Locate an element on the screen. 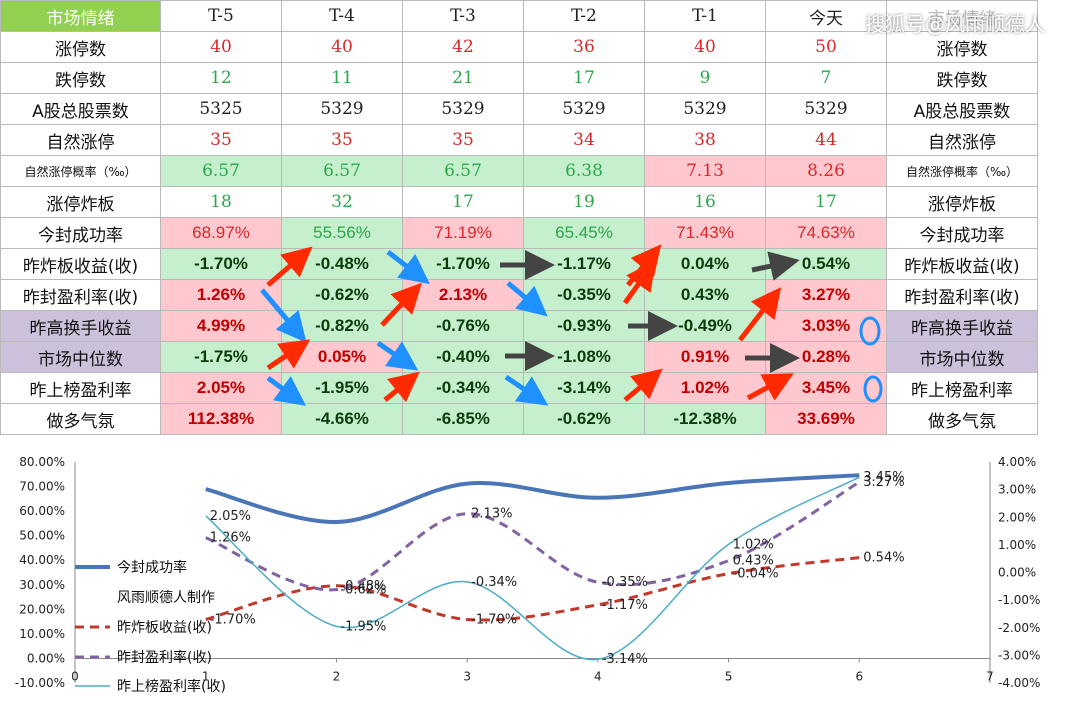 The height and width of the screenshot is (720, 1067). table-cell: 42 is located at coordinates (463, 47).